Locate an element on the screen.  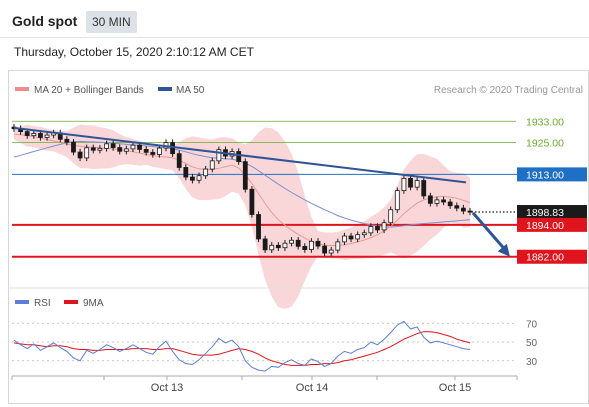
level-label: 1925.00 is located at coordinates (545, 144).